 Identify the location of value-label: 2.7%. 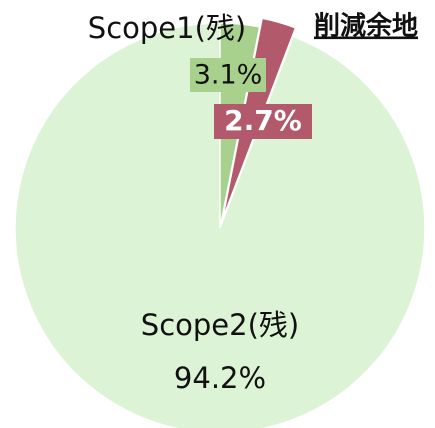
(263, 120).